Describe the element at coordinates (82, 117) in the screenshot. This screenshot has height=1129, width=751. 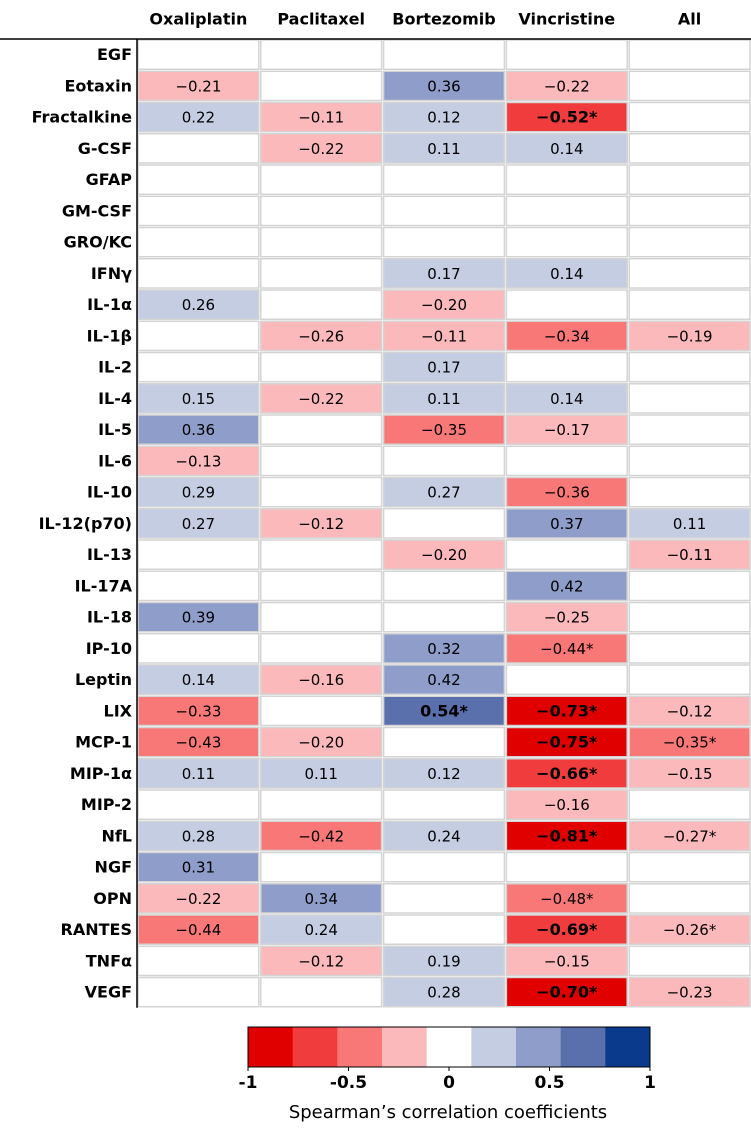
I see `row-label: Fractalkine` at that location.